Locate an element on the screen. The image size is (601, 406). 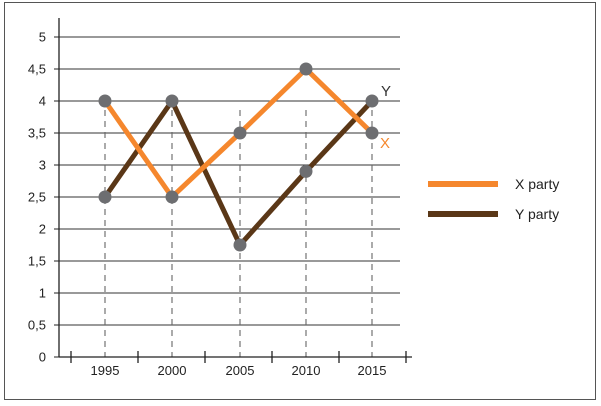
y-tick-label: 1,5 is located at coordinates (37, 261).